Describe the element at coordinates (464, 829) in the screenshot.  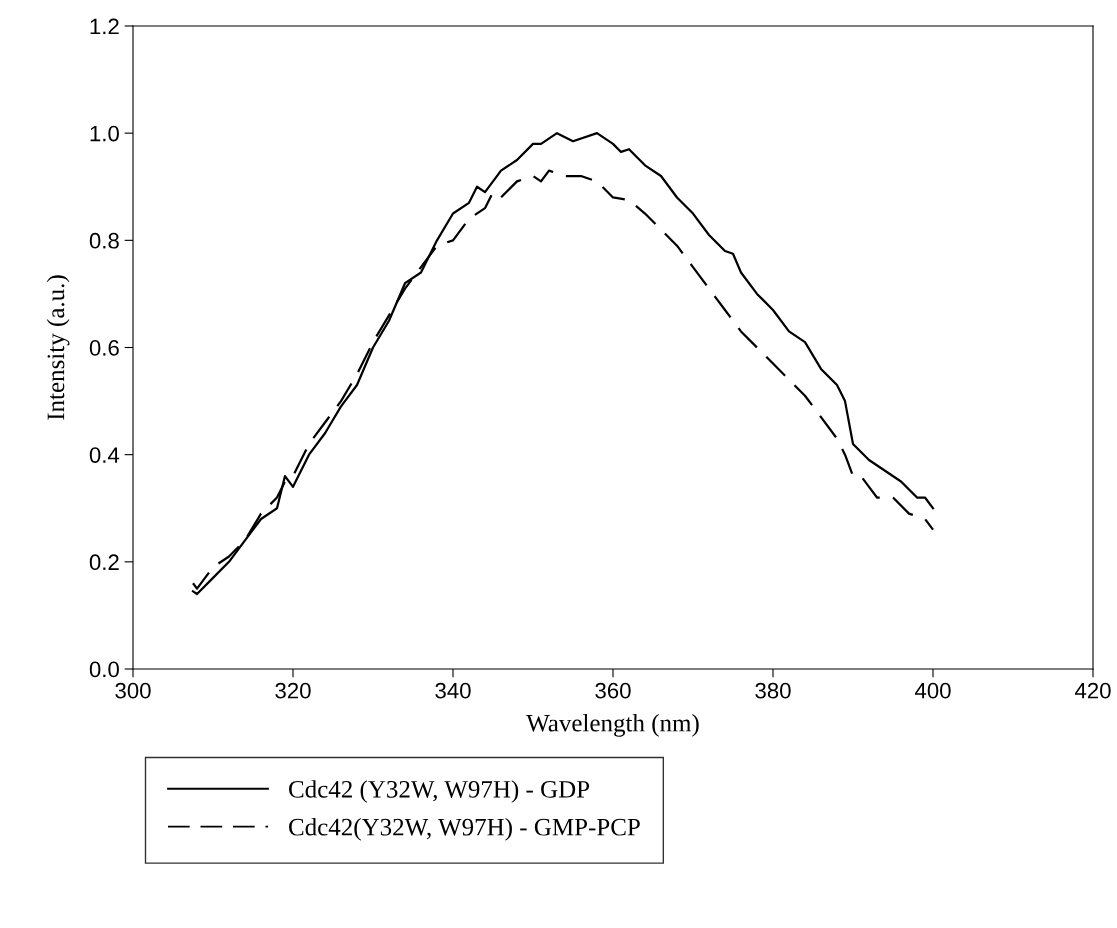
I see `legend-label: Cdc42(Y32W, W97H) - GMP-PCP` at that location.